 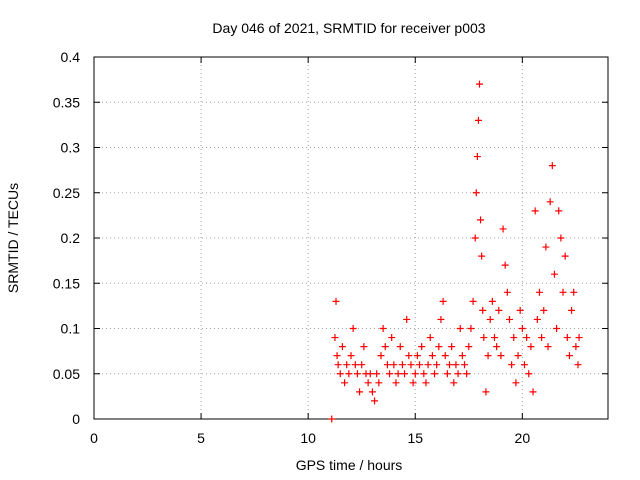 I want to click on y-tick-label: 0.35, so click(x=66, y=102).